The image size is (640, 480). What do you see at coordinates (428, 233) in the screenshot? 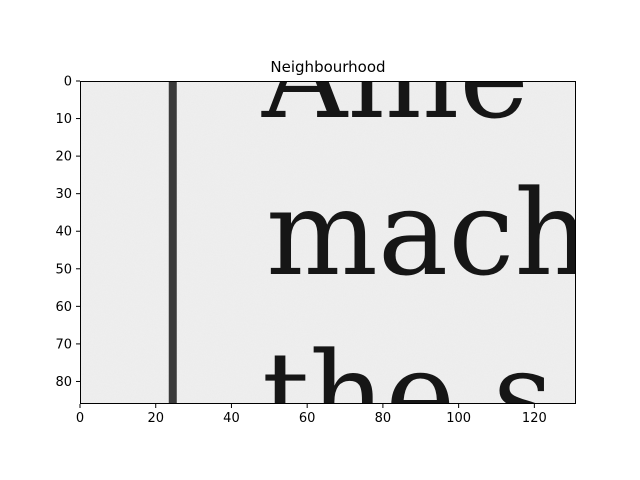
I see `image-text-line-2: mach` at bounding box center [428, 233].